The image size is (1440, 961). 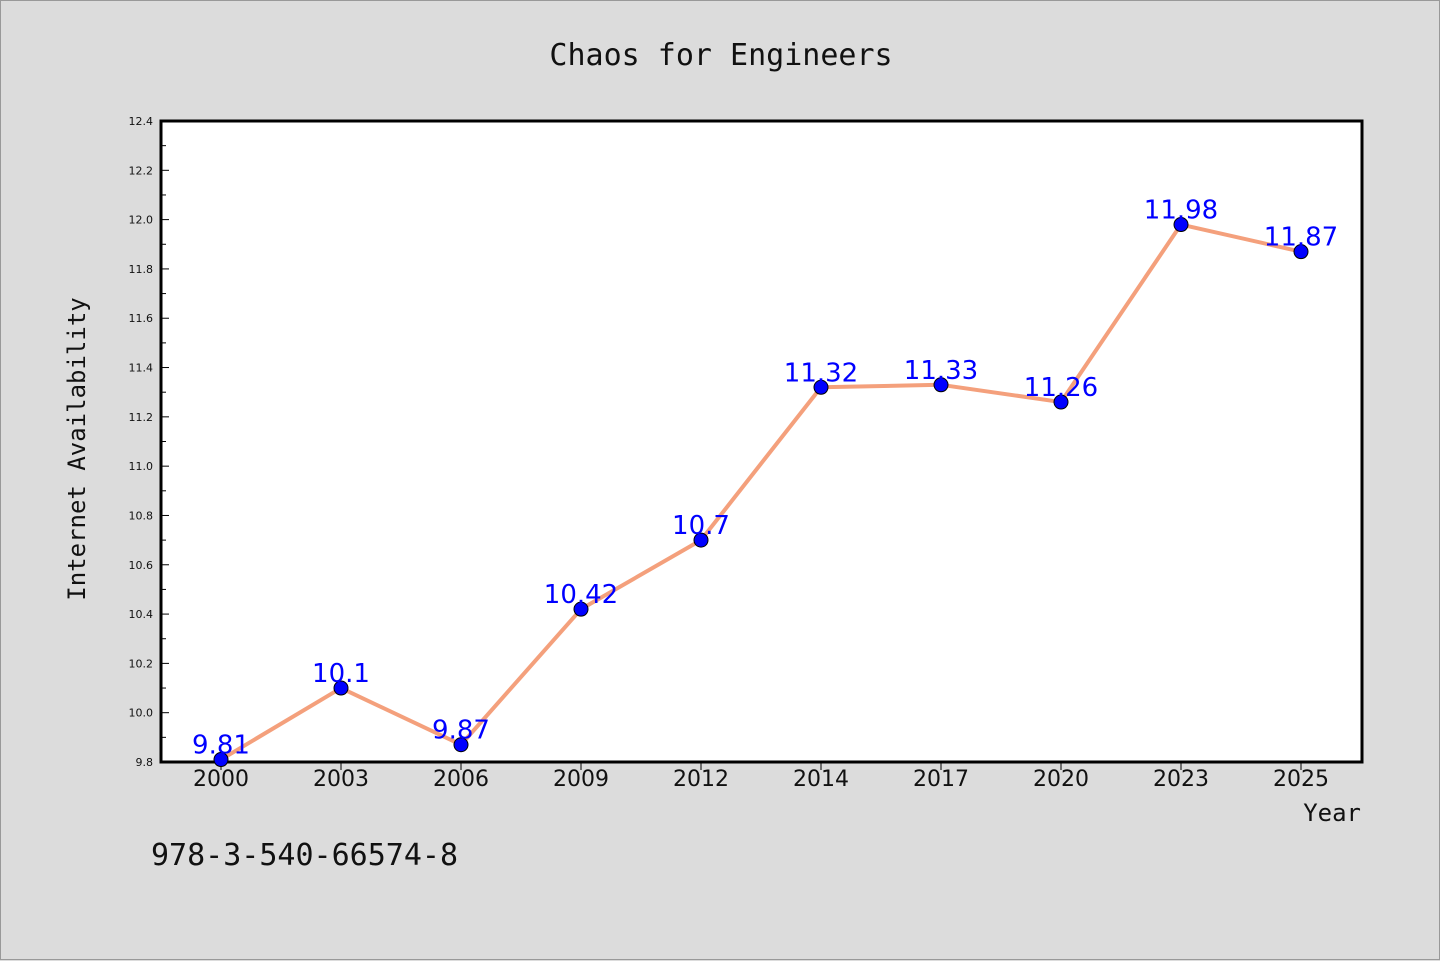 I want to click on data-label: 9.87, so click(x=461, y=731).